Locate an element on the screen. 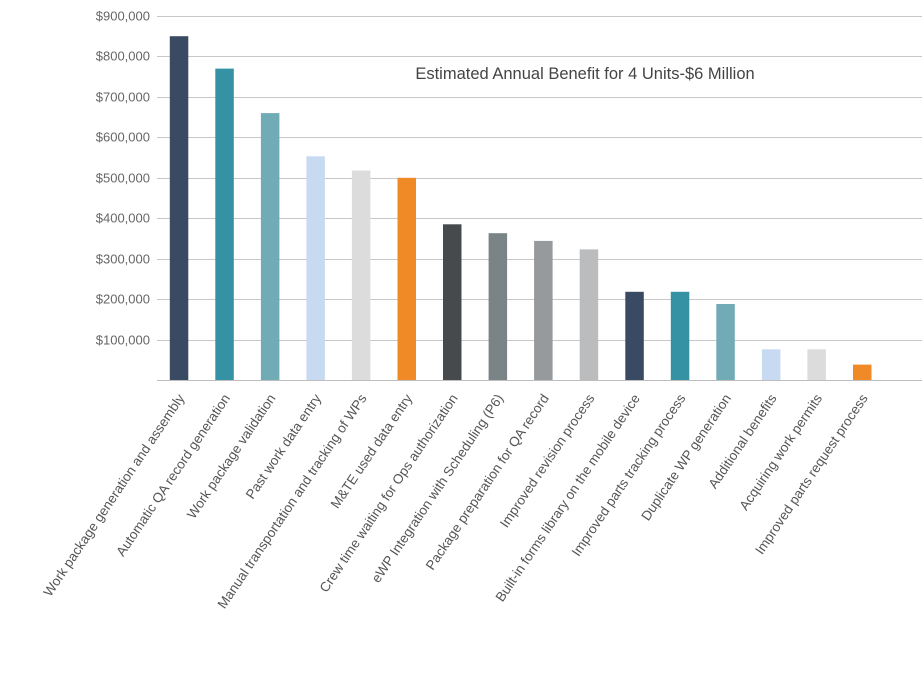 The height and width of the screenshot is (679, 922). y-tick-label: $900,000 is located at coordinates (123, 16).